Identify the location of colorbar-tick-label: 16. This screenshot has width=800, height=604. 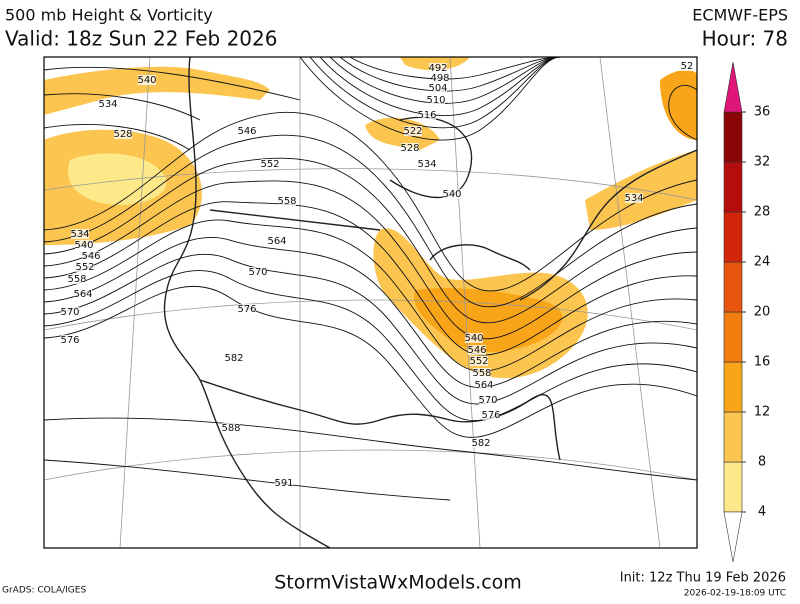
(762, 362).